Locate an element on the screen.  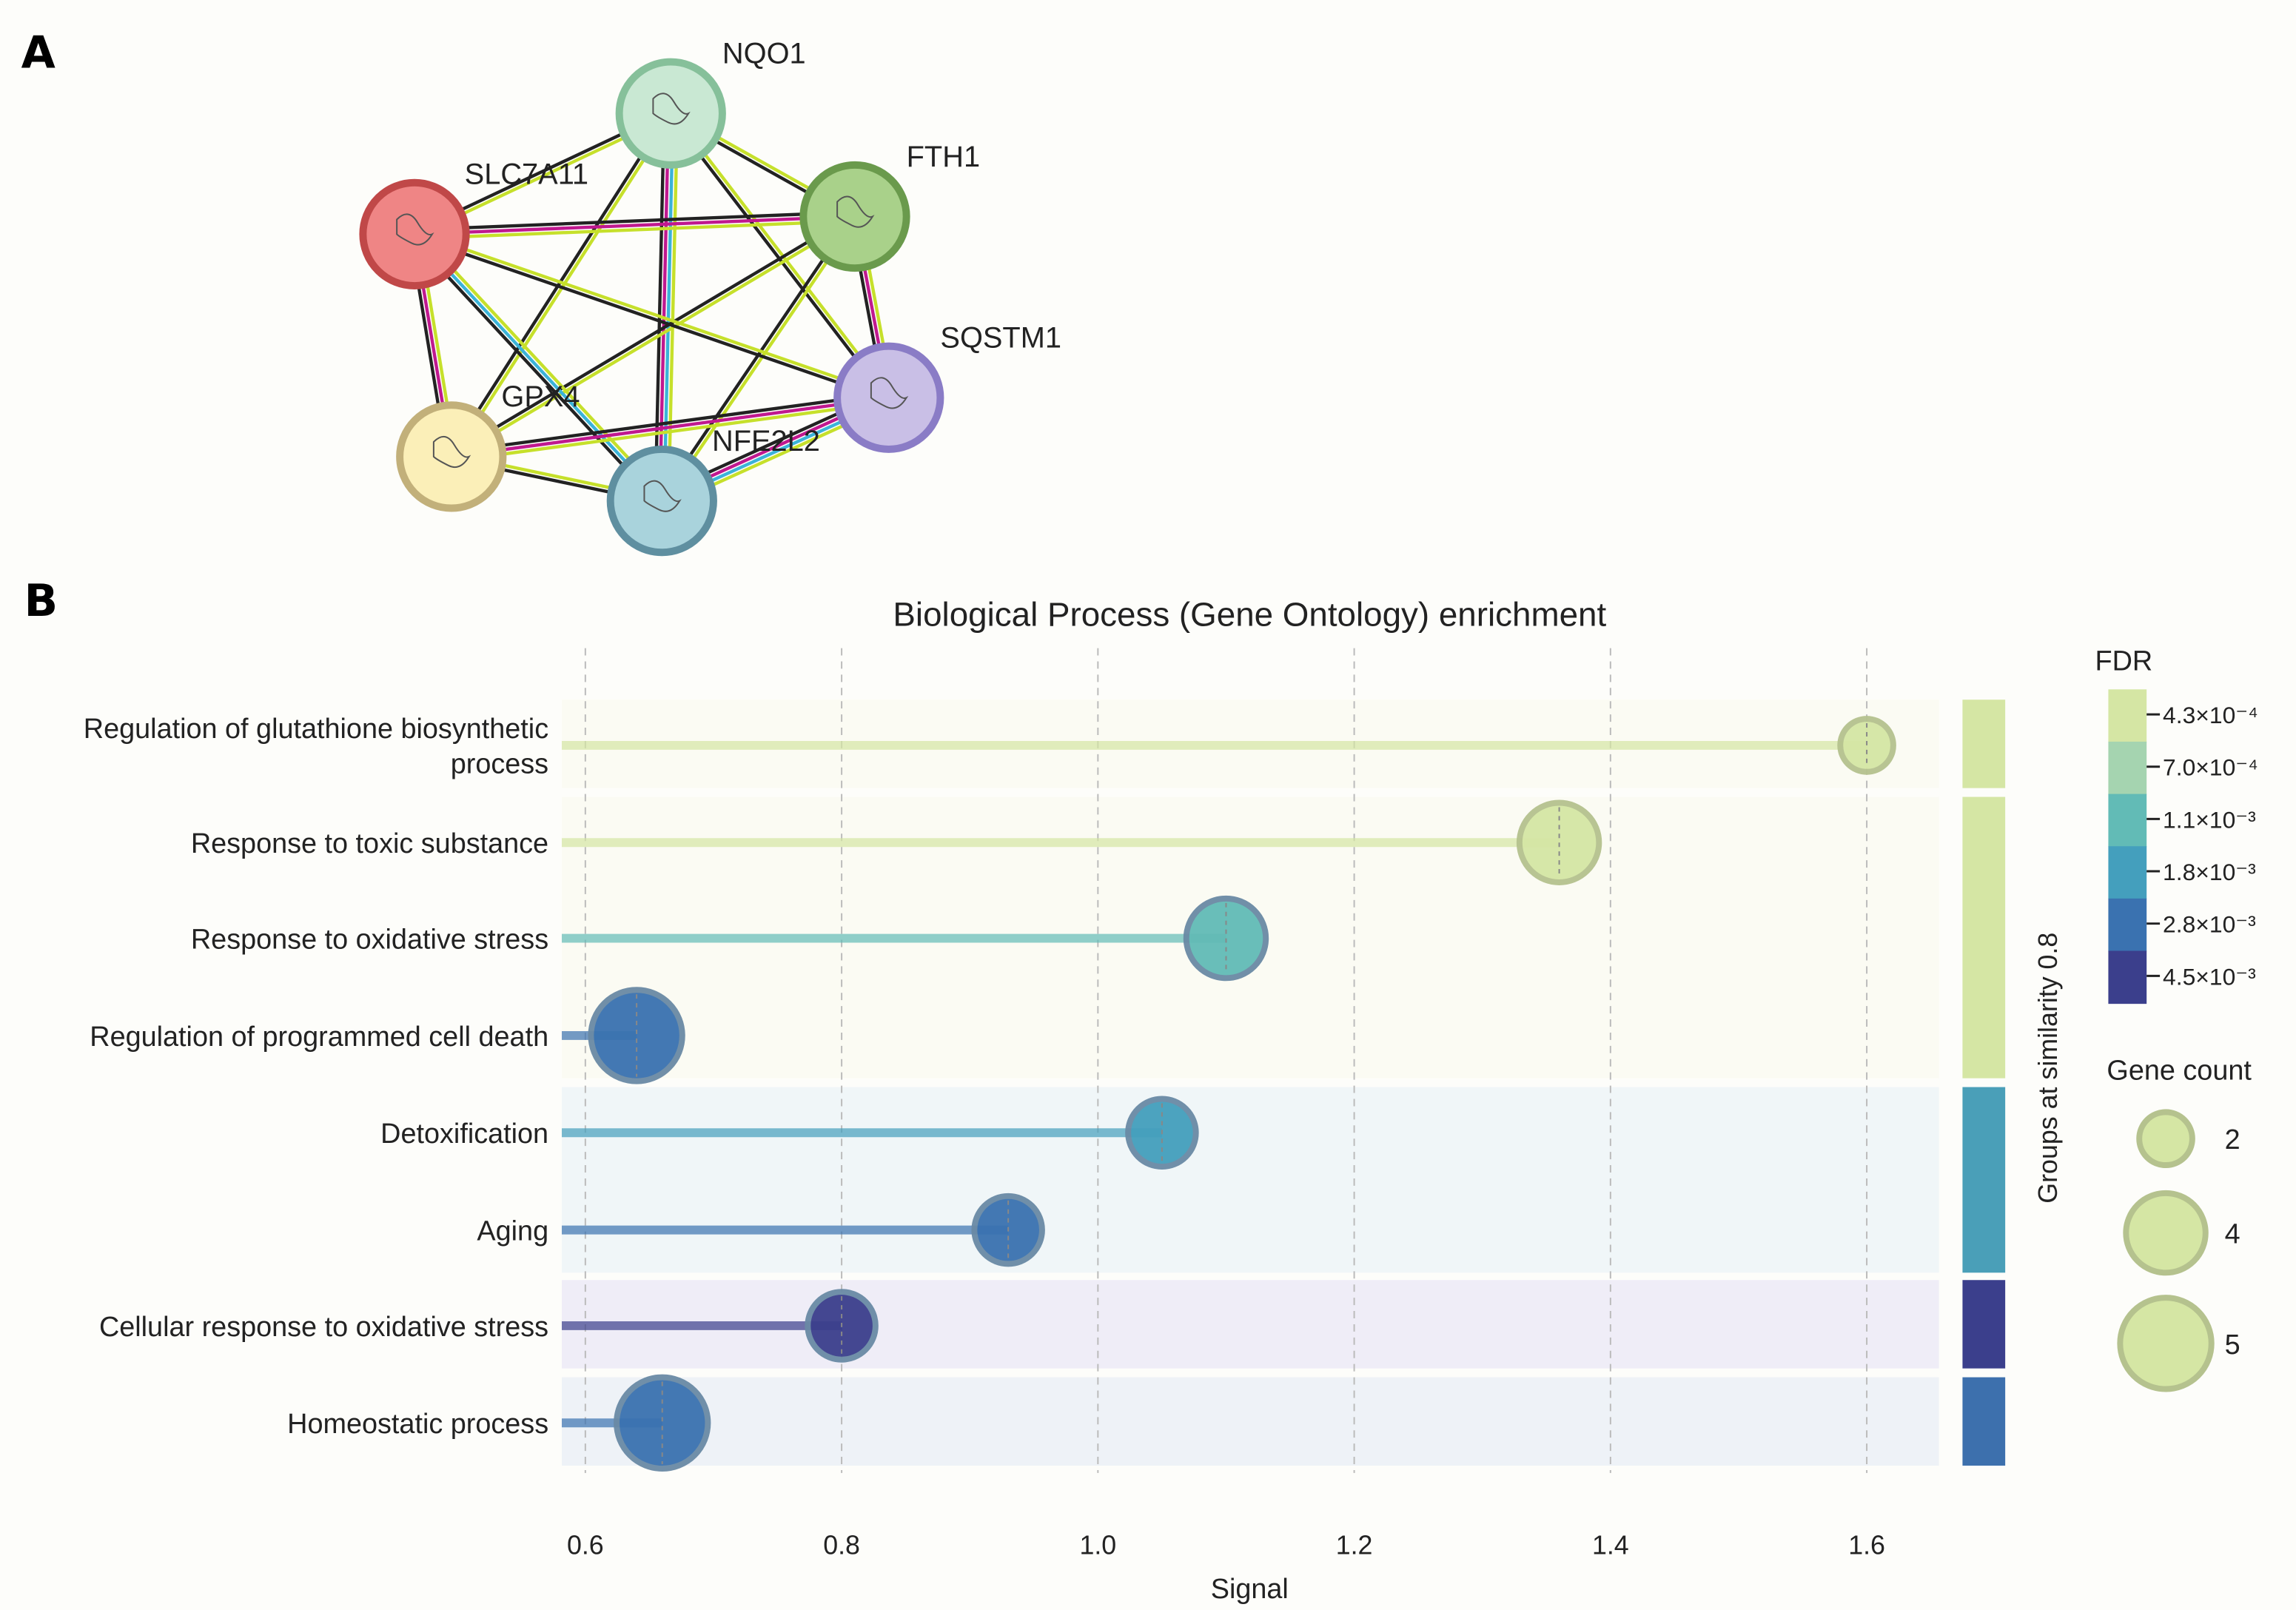
protein-label: GPX4 is located at coordinates (540, 396).